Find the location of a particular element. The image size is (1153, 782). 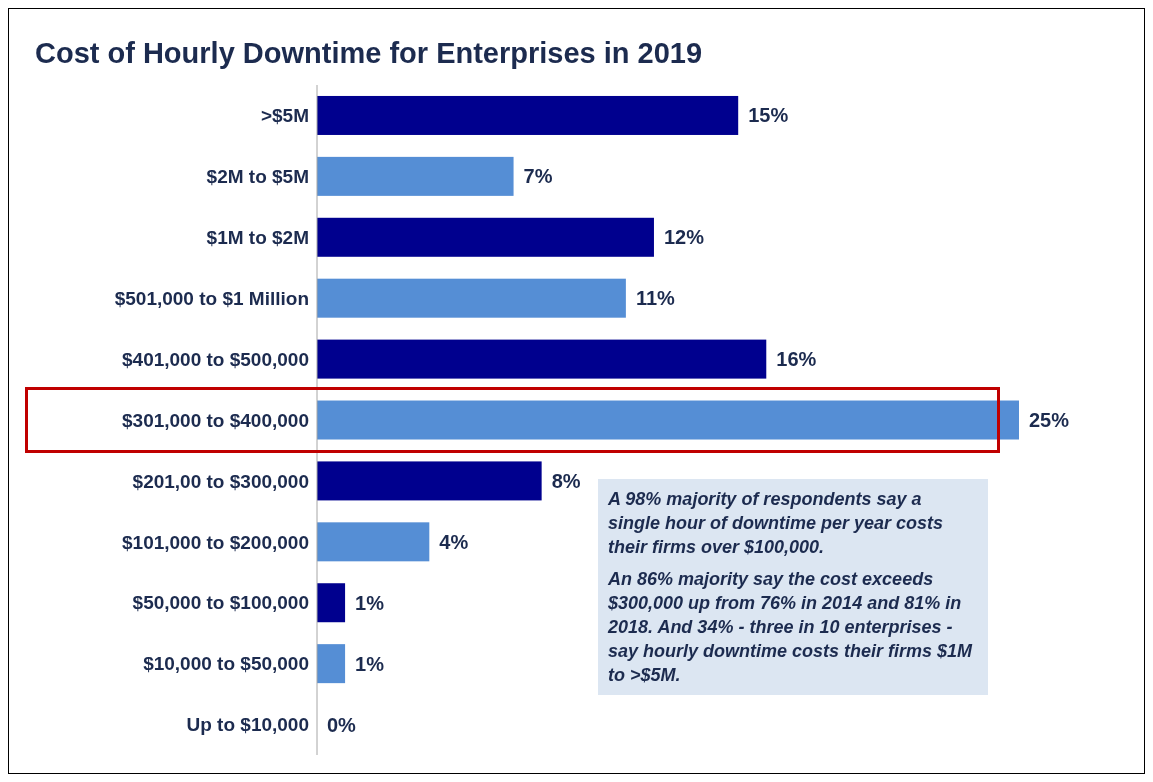

y-tick-label: $501,000 to $1 Million is located at coordinates (211, 298).